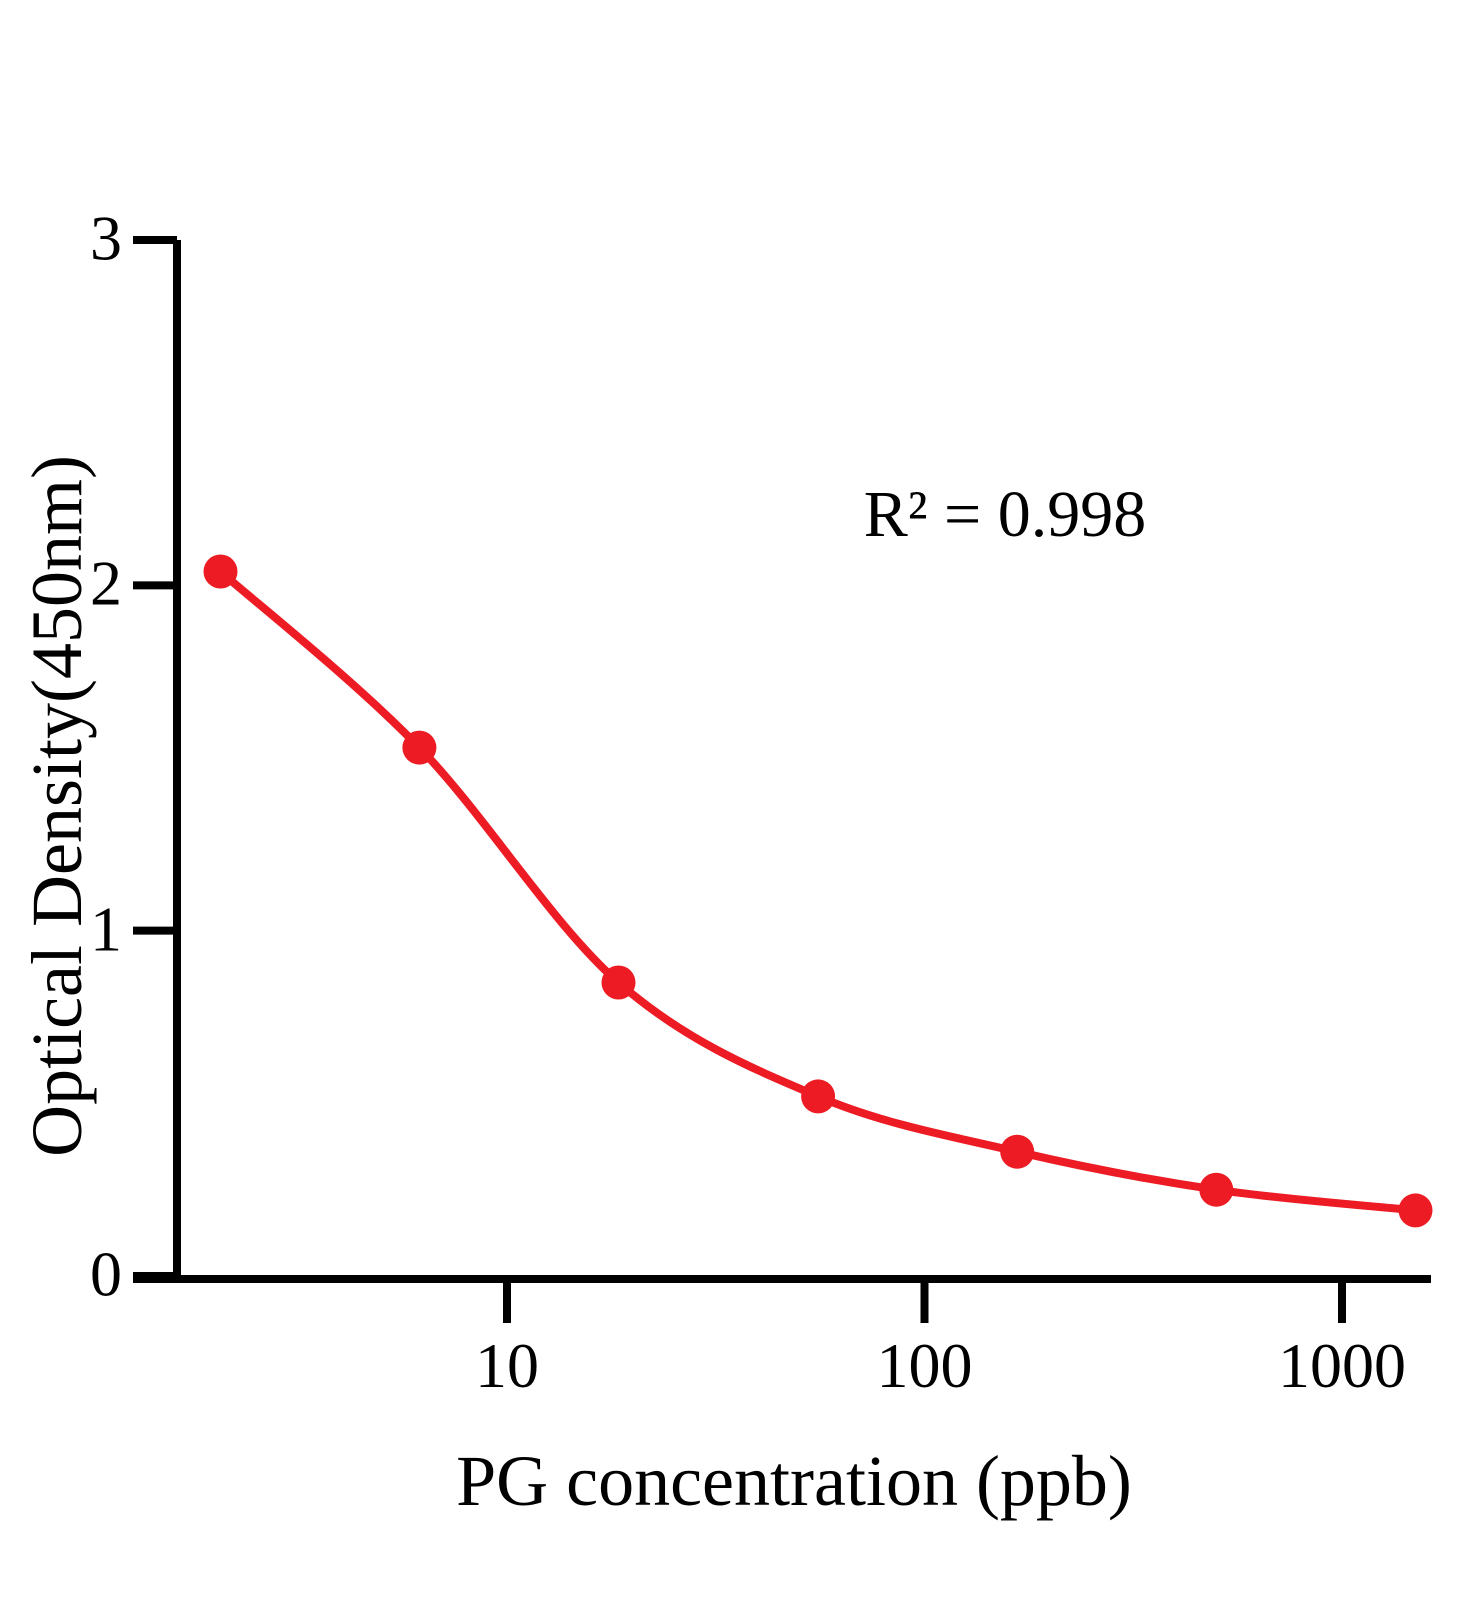 The height and width of the screenshot is (1600, 1472). I want to click on y-tick-label: 3, so click(106, 238).